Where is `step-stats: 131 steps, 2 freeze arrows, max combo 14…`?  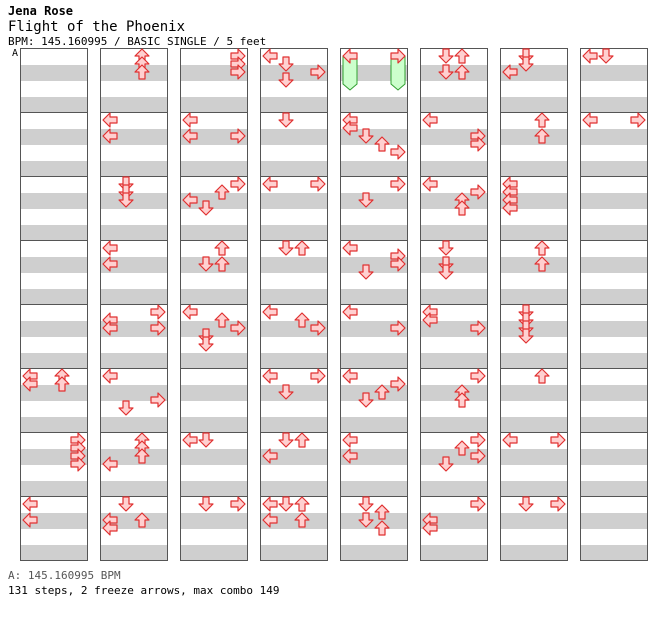
step-stats: 131 steps, 2 freeze arrows, max combo 14… is located at coordinates (144, 590).